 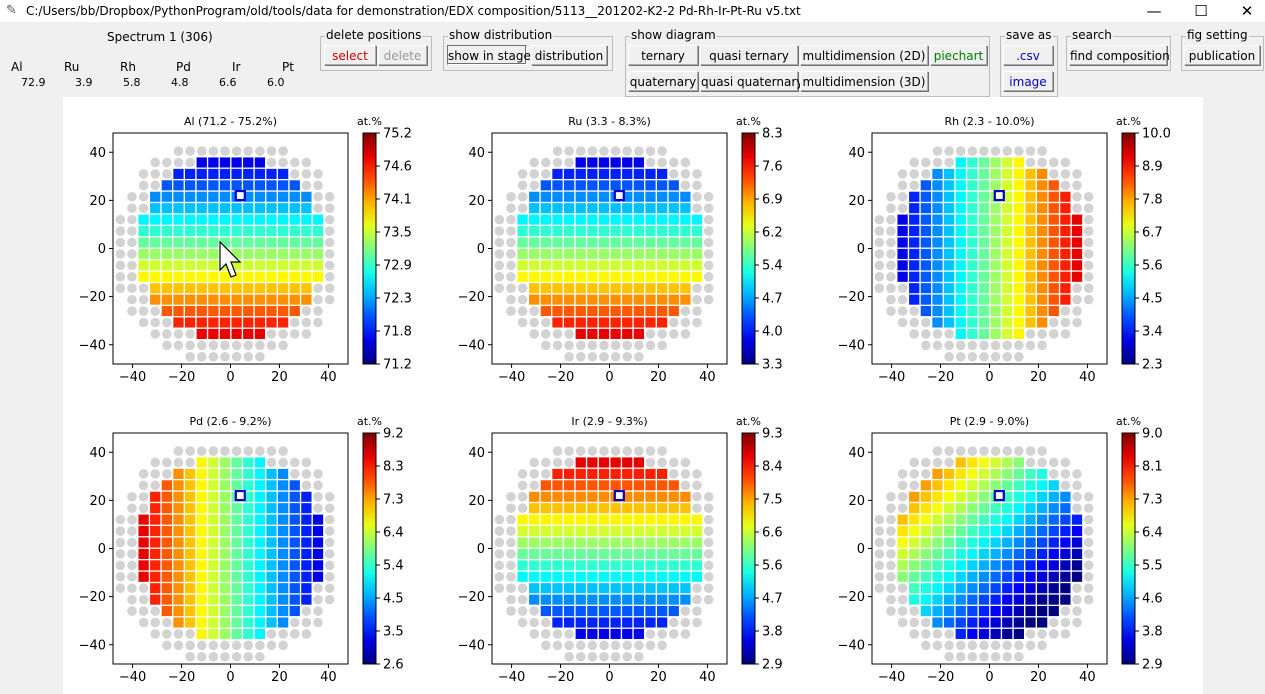 I want to click on select-button: select, so click(x=350, y=55).